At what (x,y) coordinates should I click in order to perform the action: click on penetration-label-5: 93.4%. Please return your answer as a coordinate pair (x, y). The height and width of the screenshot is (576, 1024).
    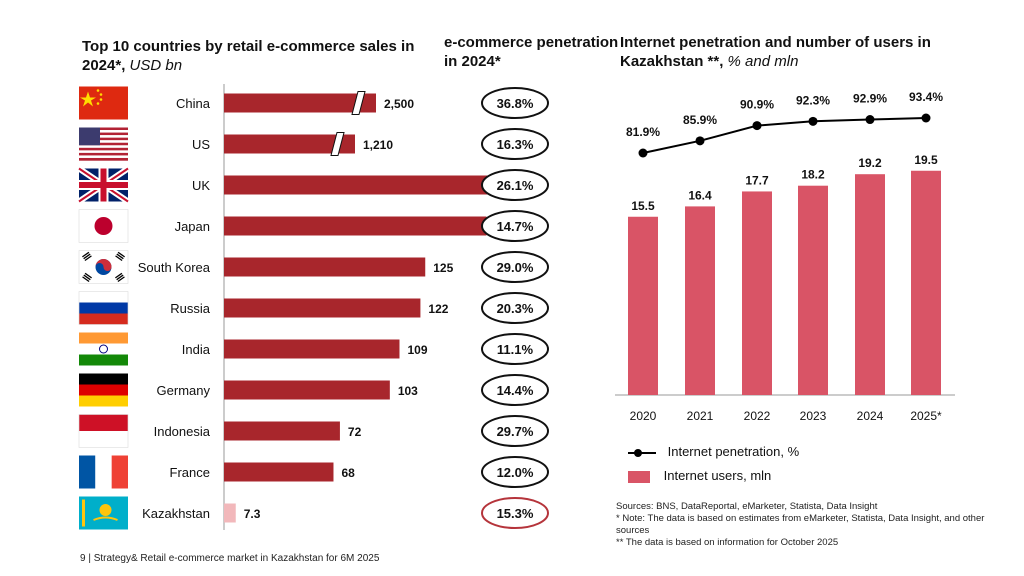
    Looking at the image, I should click on (926, 97).